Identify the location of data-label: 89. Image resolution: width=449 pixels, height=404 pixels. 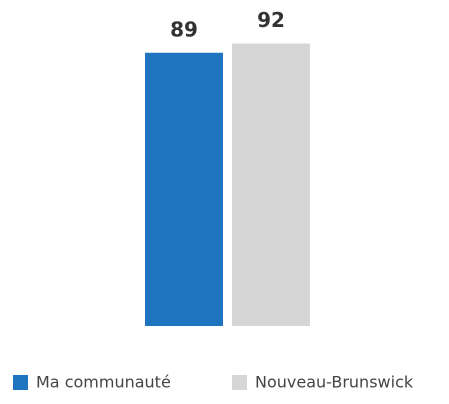
(184, 29).